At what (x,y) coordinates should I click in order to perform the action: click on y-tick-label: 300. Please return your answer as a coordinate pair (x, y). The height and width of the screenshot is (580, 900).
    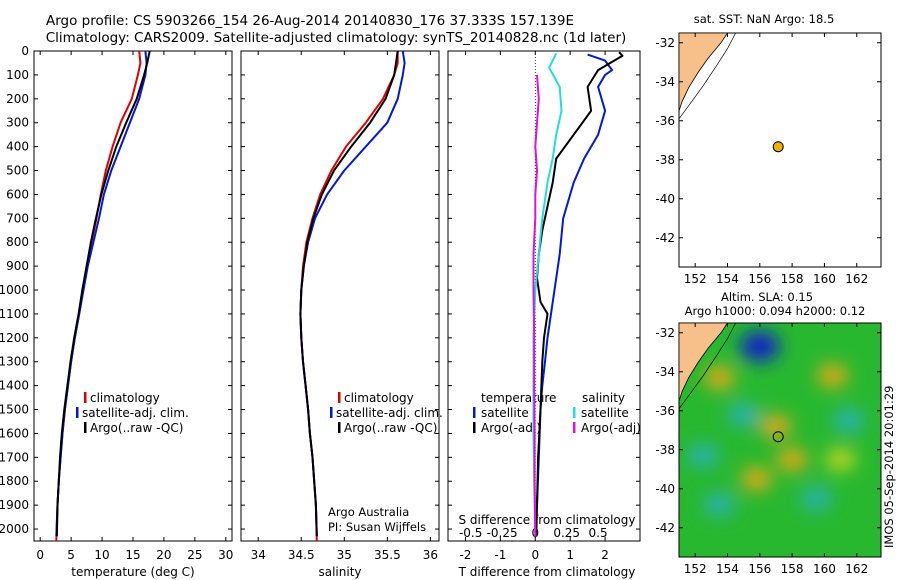
    Looking at the image, I should click on (17, 123).